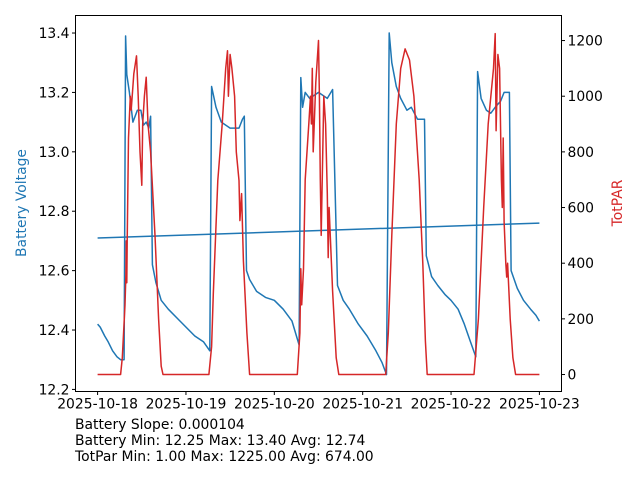 This screenshot has height=480, width=640. Describe the element at coordinates (362, 405) in the screenshot. I see `x-tick-label: 2025-10-21` at that location.